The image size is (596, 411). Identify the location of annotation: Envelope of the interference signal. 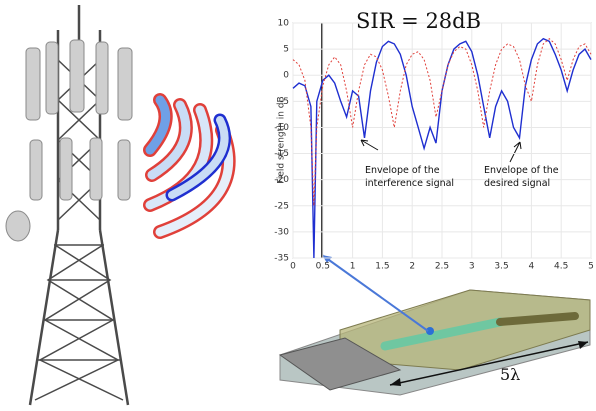
(410, 177).